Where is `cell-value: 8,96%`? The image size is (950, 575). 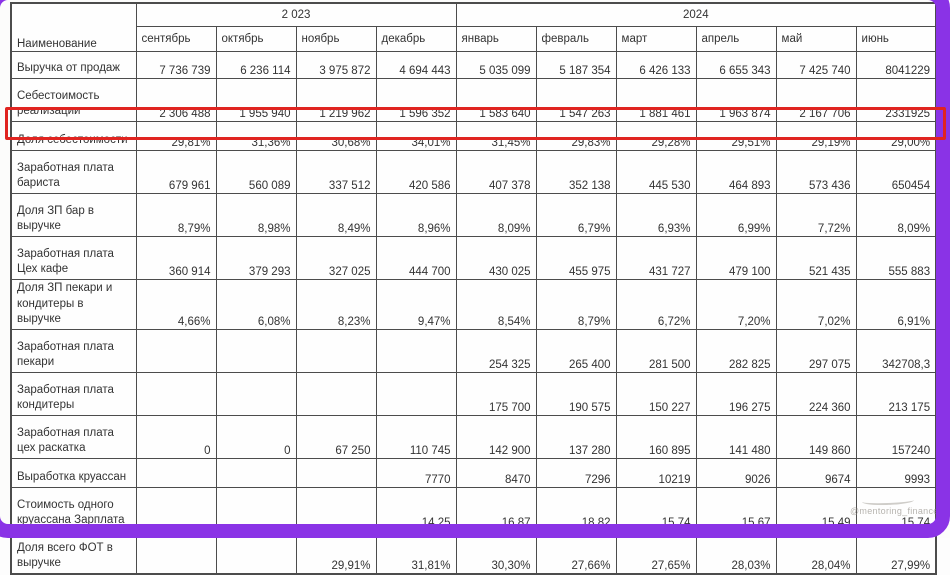 cell-value: 8,96% is located at coordinates (416, 215).